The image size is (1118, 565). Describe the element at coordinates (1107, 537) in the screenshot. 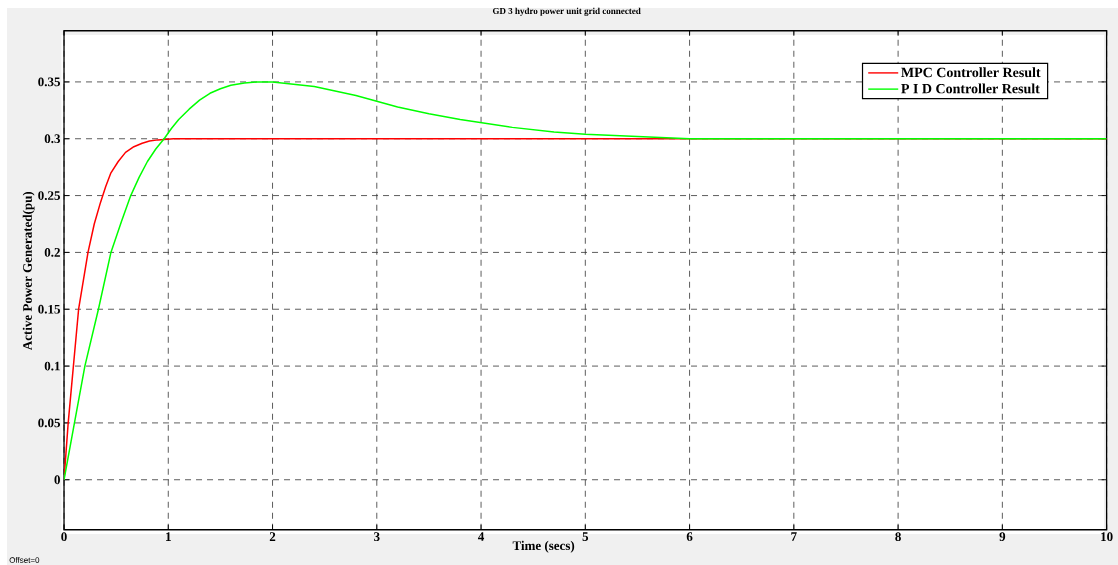

I see `x-tick-label: 10` at that location.